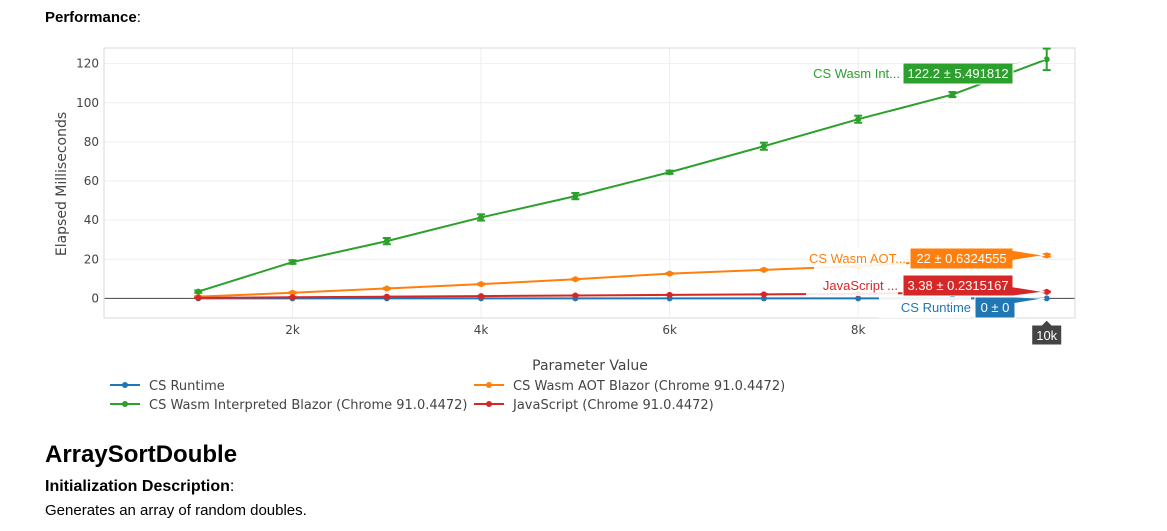  I want to click on legend-label: CS Runtime, so click(187, 386).